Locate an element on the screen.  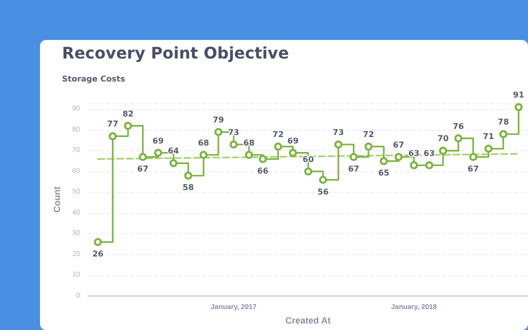
y-axis-title: Count is located at coordinates (57, 199).